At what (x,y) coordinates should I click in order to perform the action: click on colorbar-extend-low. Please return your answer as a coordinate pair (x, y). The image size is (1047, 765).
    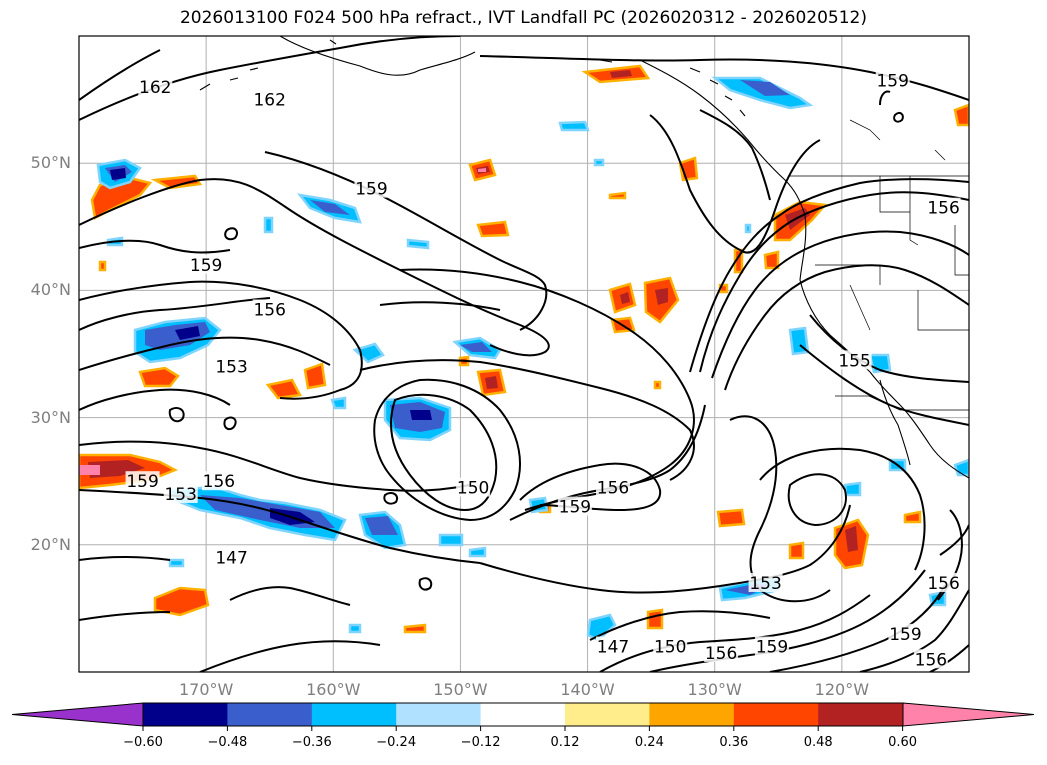
    Looking at the image, I should click on (77, 714).